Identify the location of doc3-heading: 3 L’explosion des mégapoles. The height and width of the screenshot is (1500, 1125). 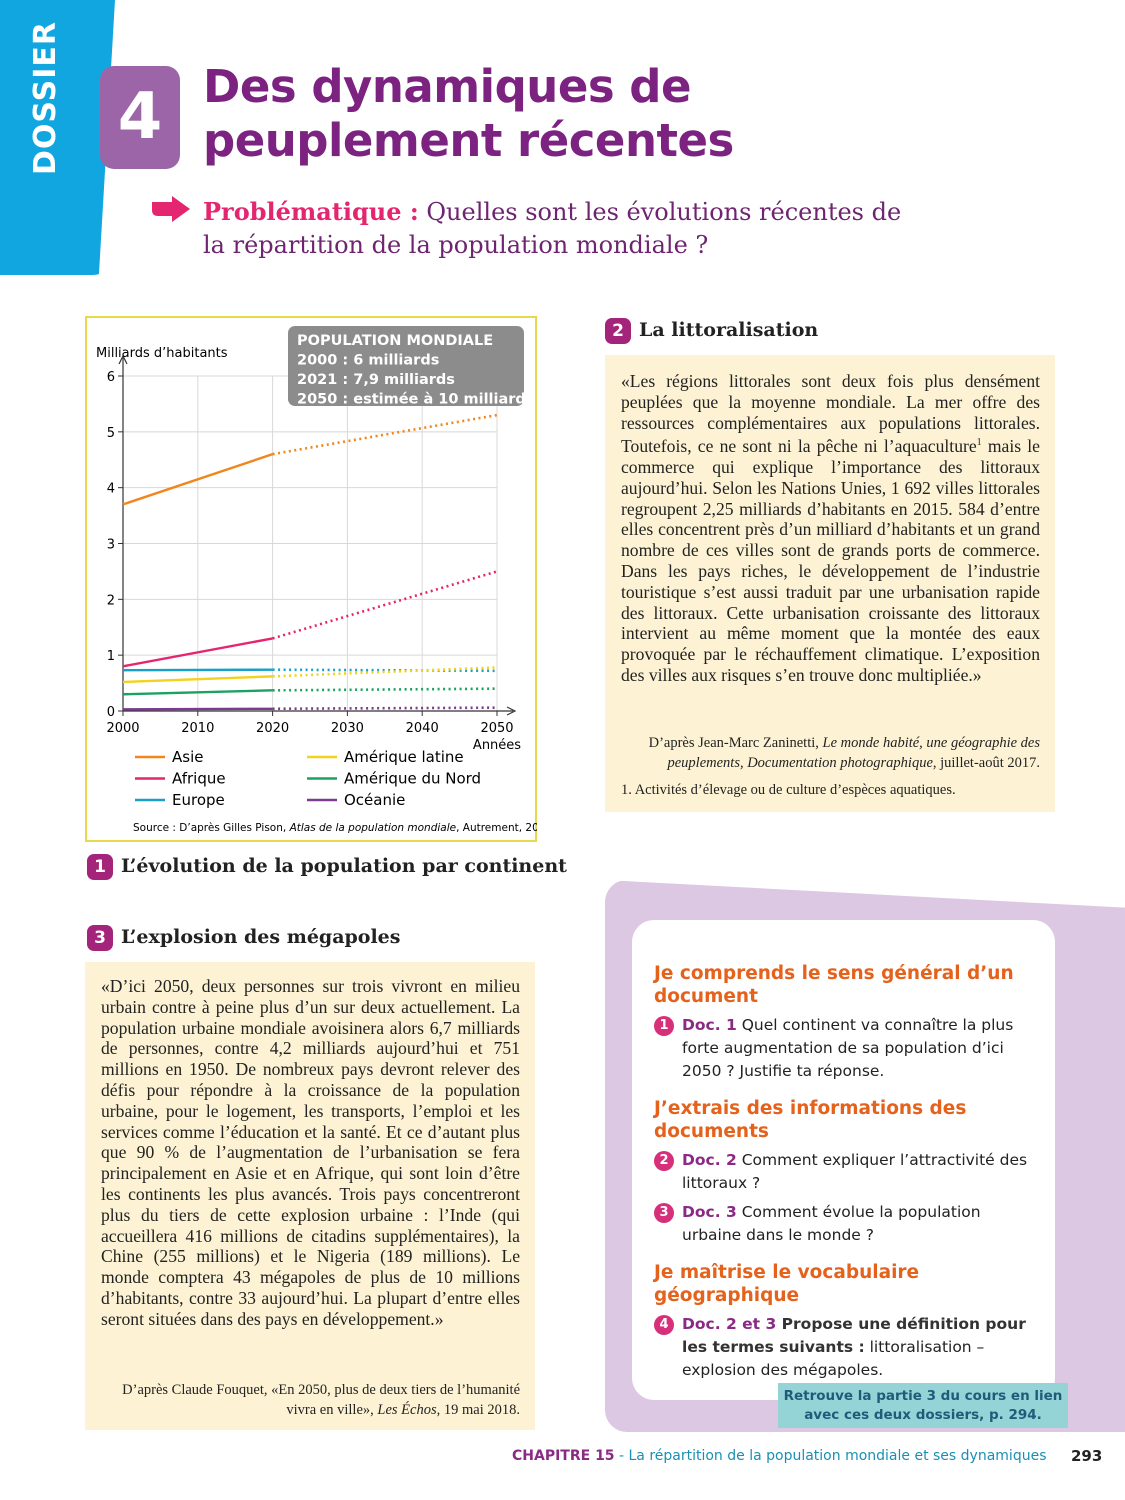
(243, 938).